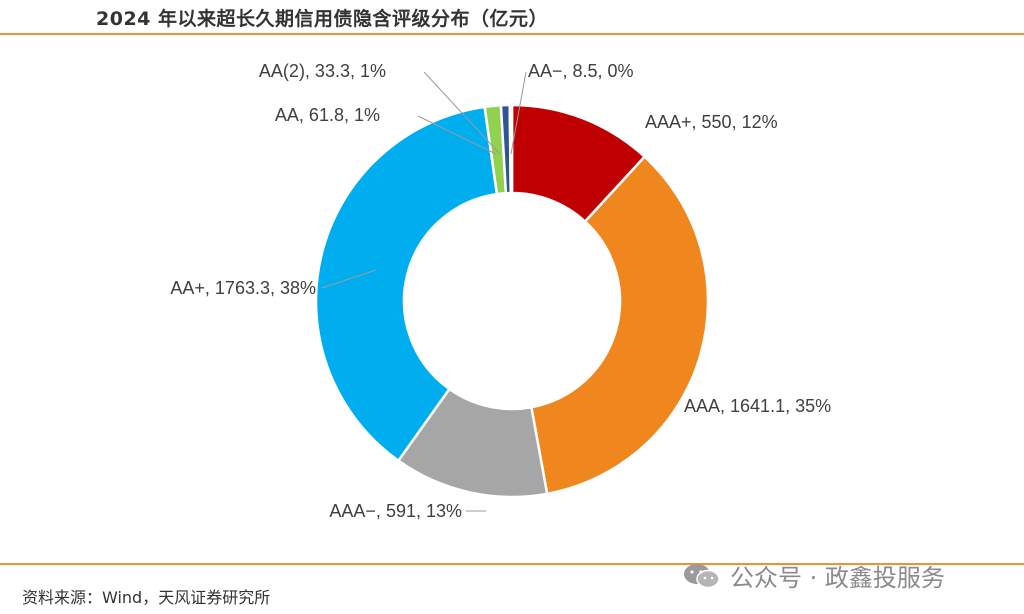 This screenshot has width=1024, height=614. I want to click on data-label-aaa: AAA+, 550, 12%, so click(711, 122).